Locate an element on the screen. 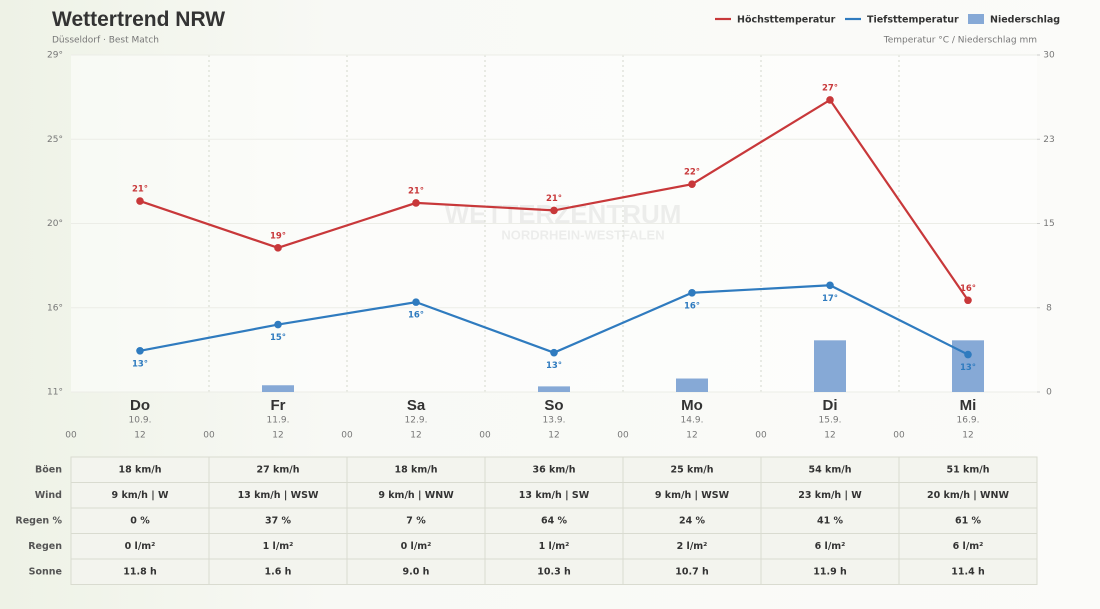 Image resolution: width=1100 pixels, height=609 pixels. legend-label: Höchsttemperatur is located at coordinates (786, 20).